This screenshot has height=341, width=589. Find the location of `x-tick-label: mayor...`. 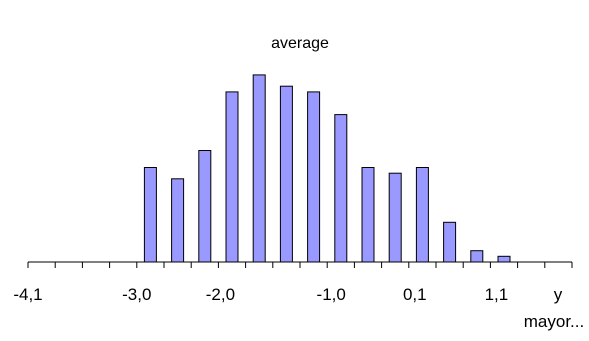

x-tick-label: mayor... is located at coordinates (554, 321).